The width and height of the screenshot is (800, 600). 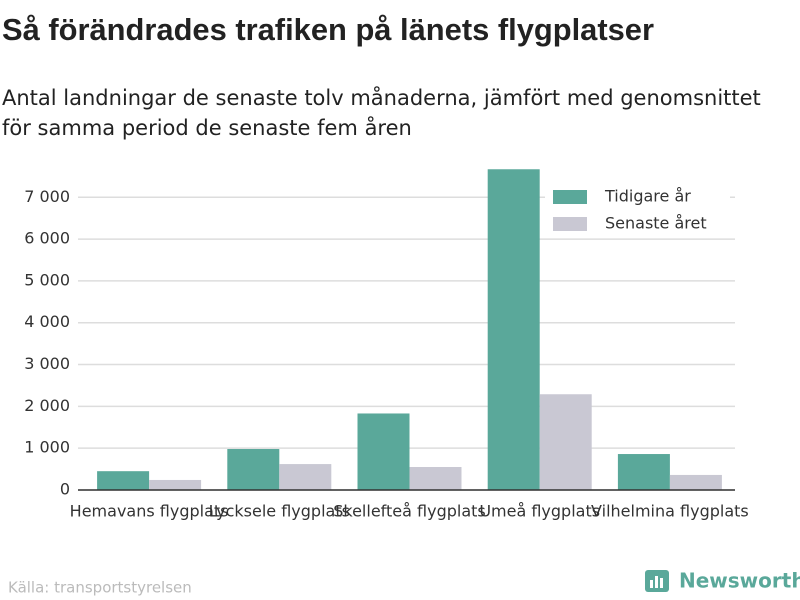 I want to click on chart-subtitle: för samma period de senaste fem åren, so click(x=207, y=127).